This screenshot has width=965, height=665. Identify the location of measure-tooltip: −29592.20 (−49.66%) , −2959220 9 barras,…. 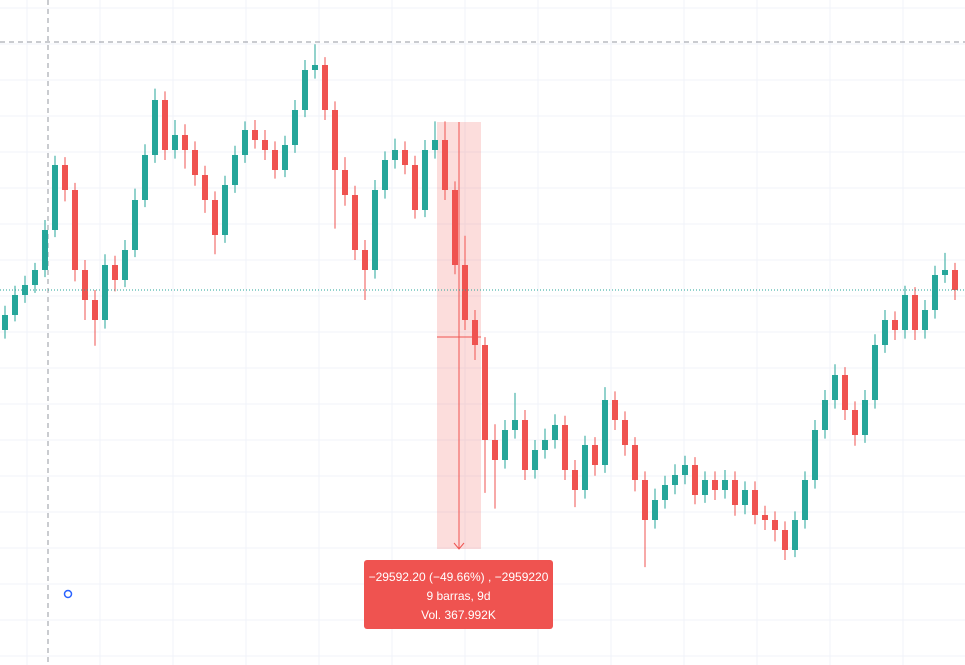
(458, 594).